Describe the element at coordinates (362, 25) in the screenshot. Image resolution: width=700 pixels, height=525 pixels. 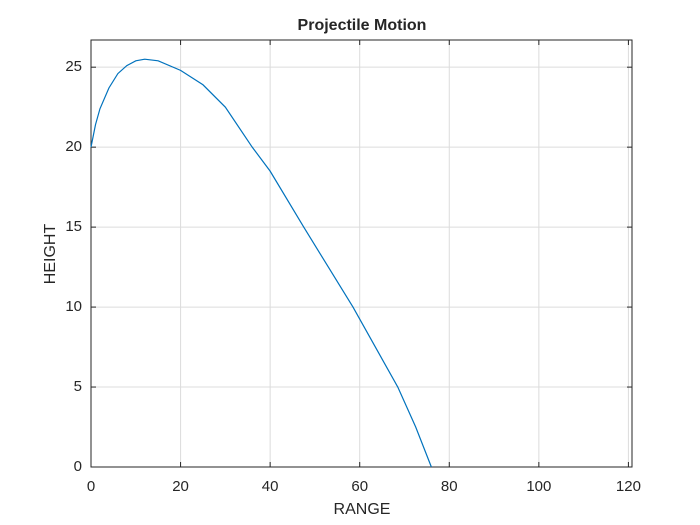
I see `chart-title: Projectile Motion` at that location.